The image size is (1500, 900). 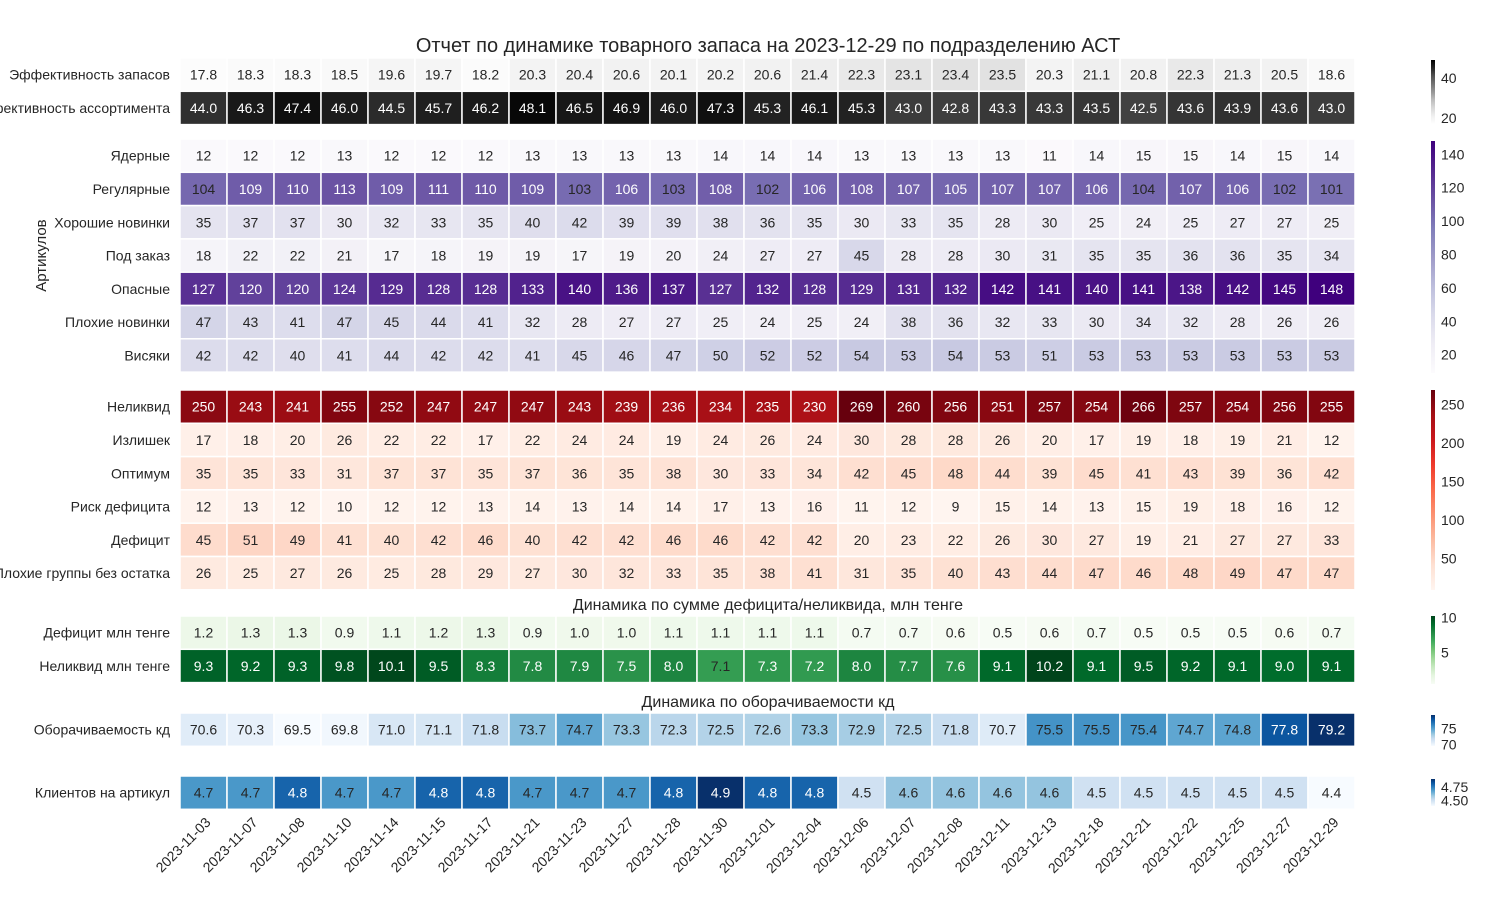 What do you see at coordinates (1453, 520) in the screenshot?
I see `colorbar-tick-label: 100` at bounding box center [1453, 520].